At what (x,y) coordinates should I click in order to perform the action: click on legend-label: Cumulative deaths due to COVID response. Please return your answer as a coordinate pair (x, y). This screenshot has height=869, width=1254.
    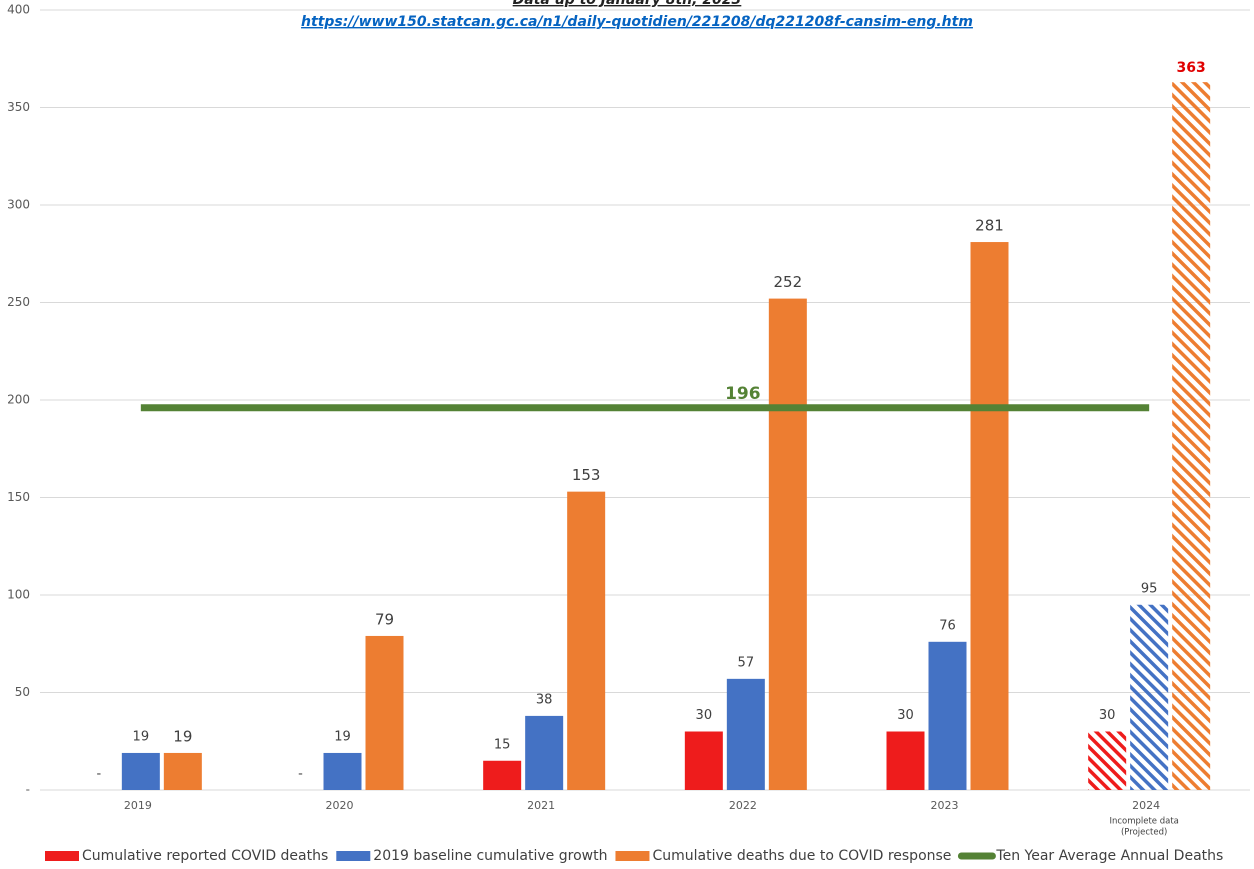
    Looking at the image, I should click on (801, 856).